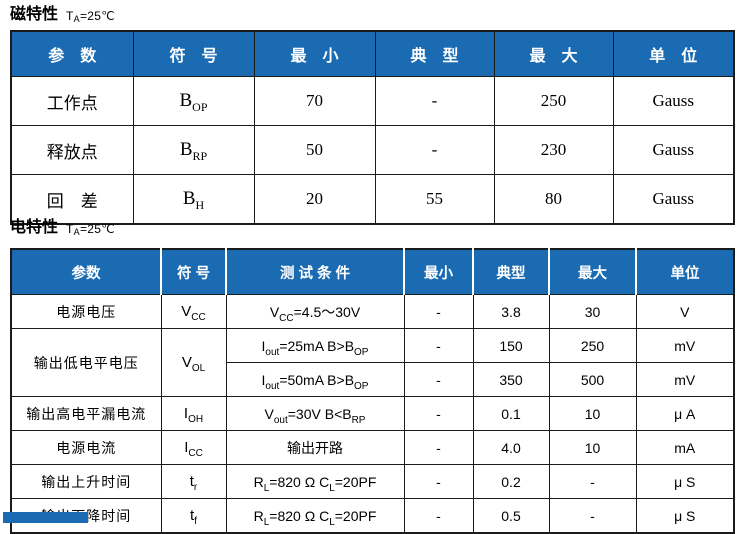 This screenshot has height=534, width=743. I want to click on typ-cell: 0.5, so click(511, 516).